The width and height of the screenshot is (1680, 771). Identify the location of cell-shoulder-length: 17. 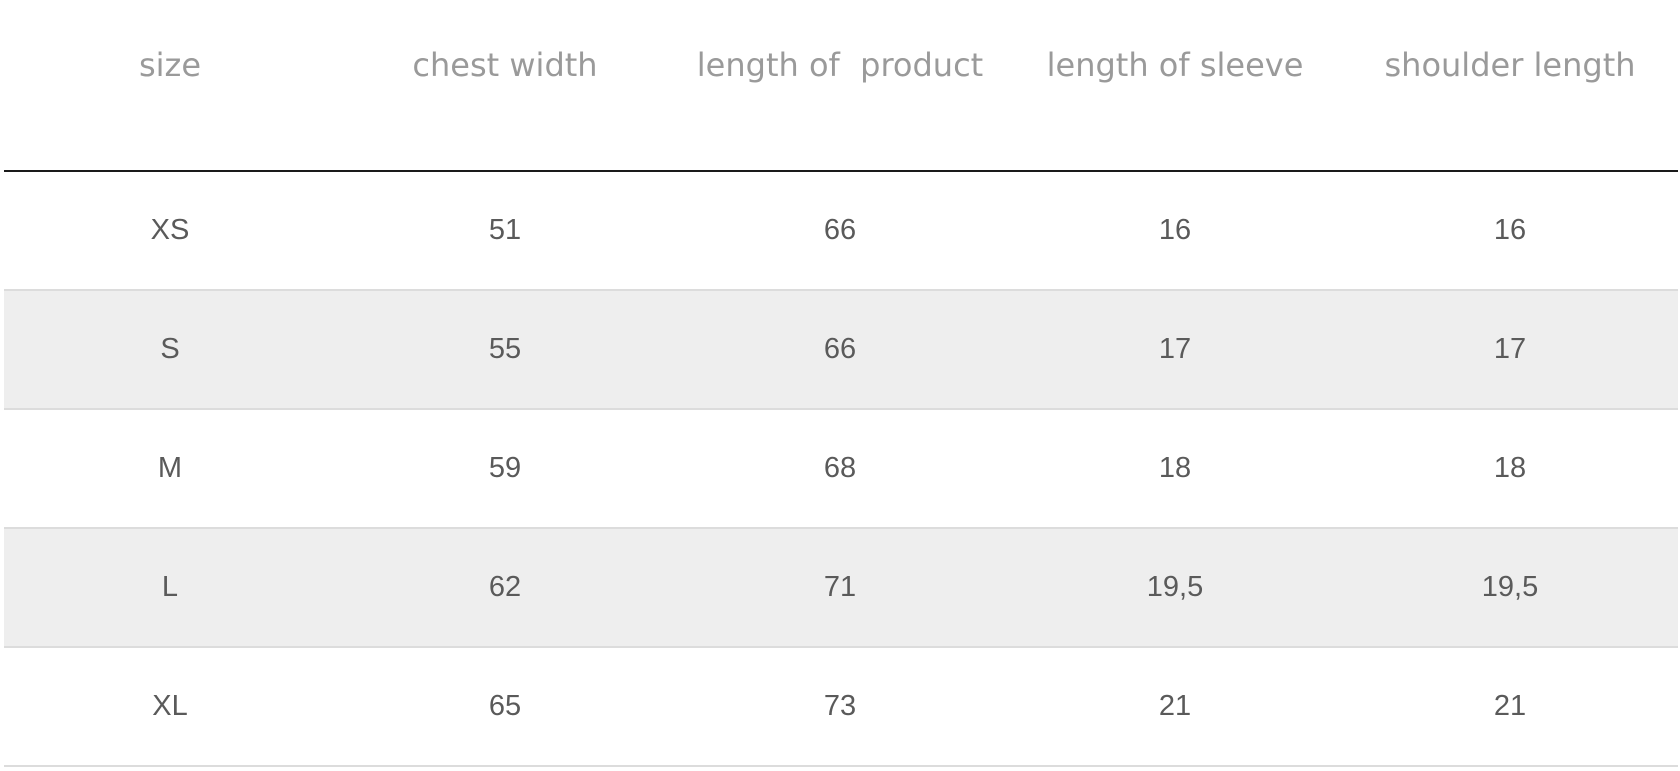
(1510, 349).